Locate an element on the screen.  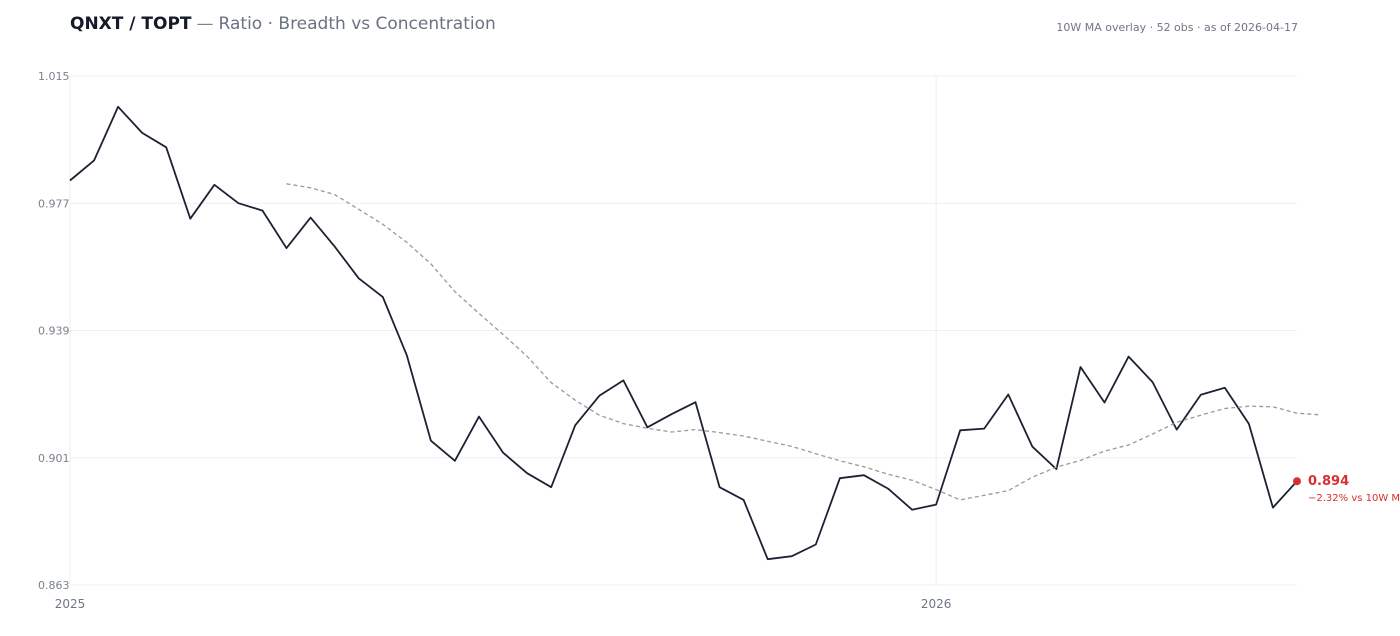
x-tick-label: 2025 is located at coordinates (70, 604).